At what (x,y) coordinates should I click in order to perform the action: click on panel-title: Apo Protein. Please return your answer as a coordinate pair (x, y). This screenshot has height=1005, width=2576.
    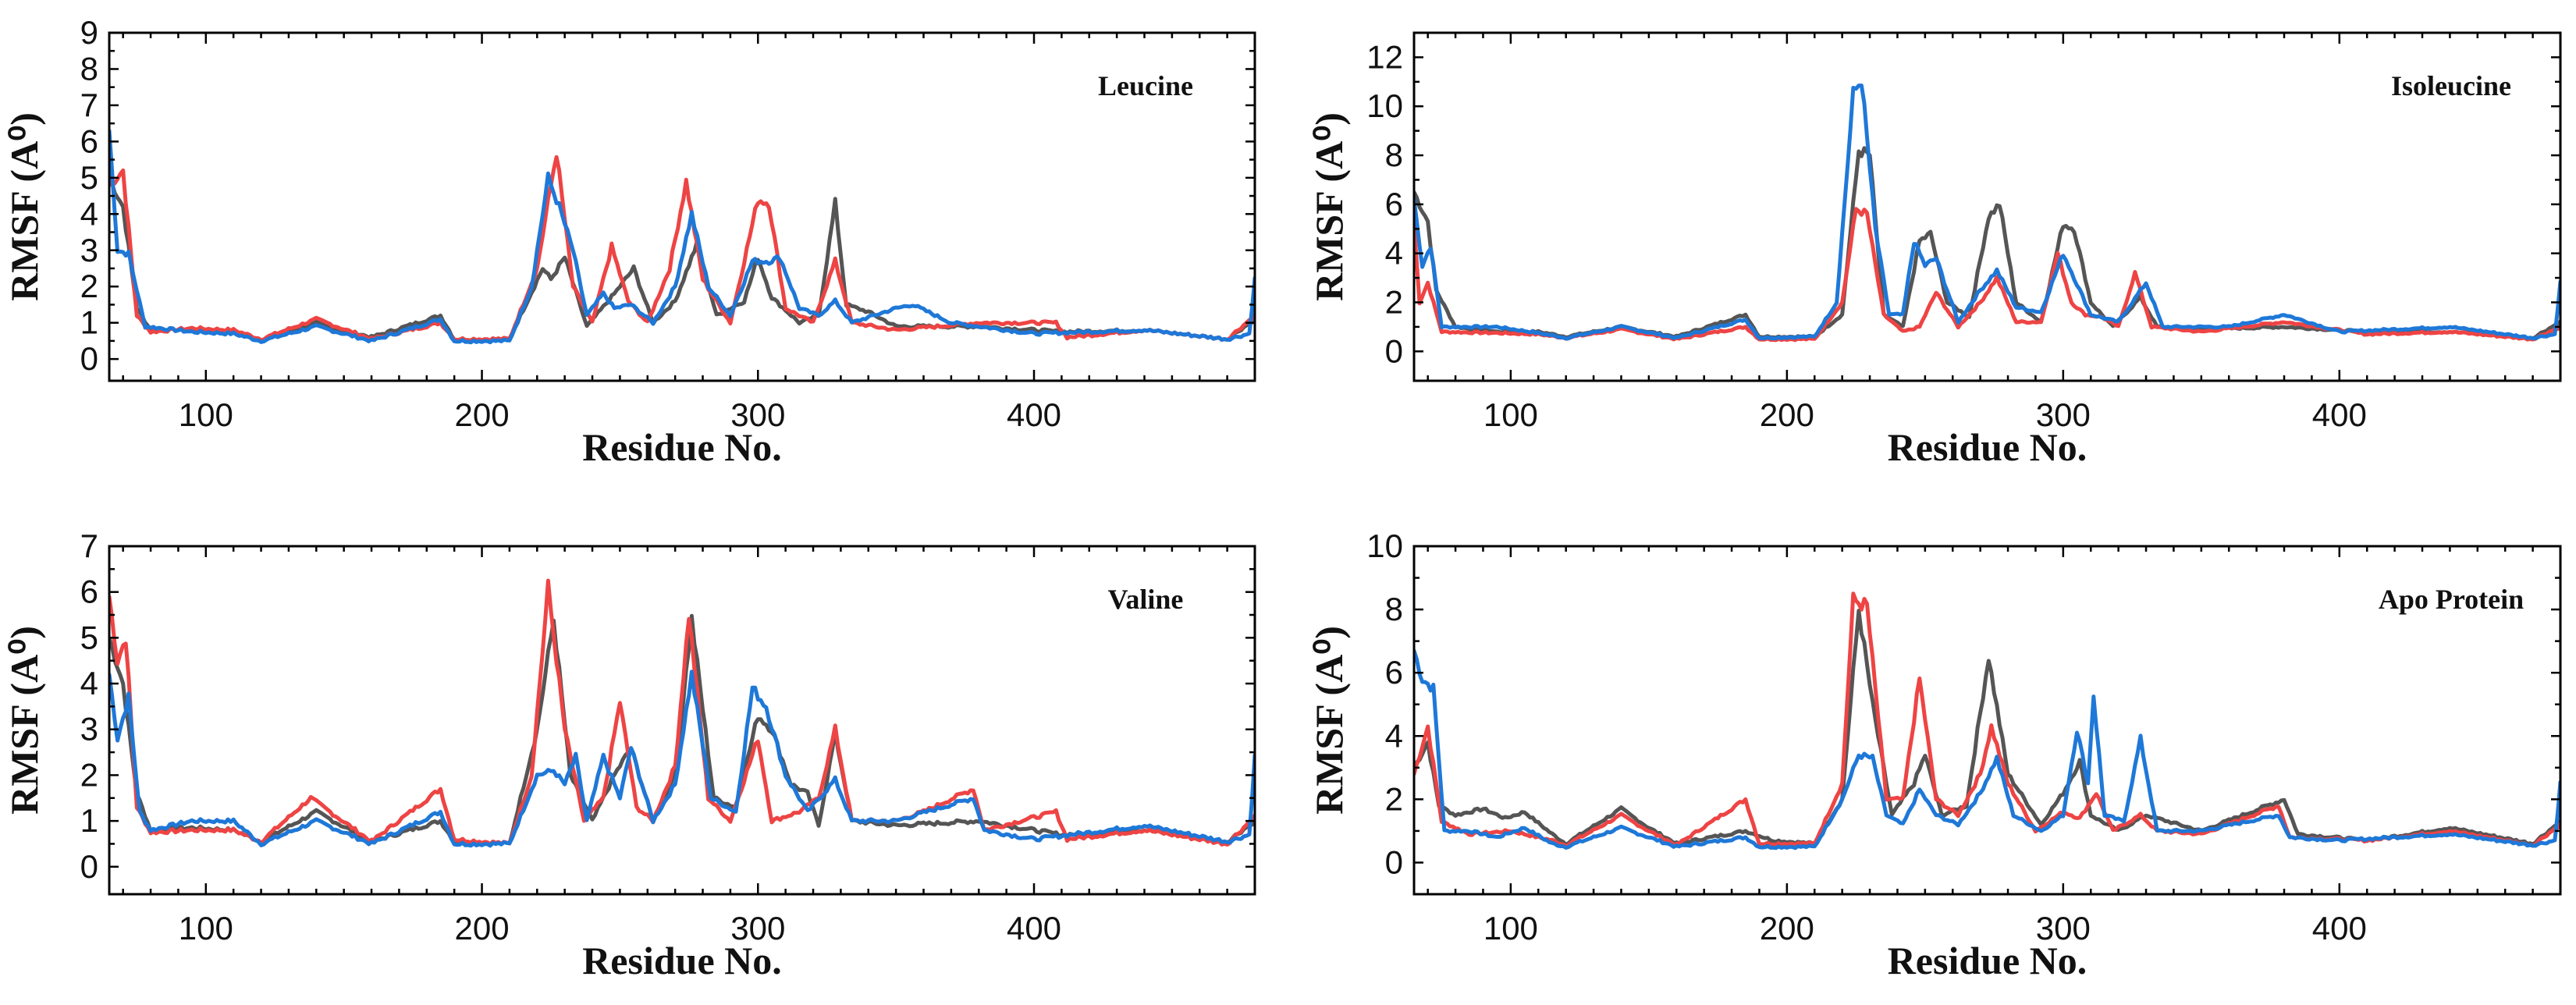
    Looking at the image, I should click on (2451, 599).